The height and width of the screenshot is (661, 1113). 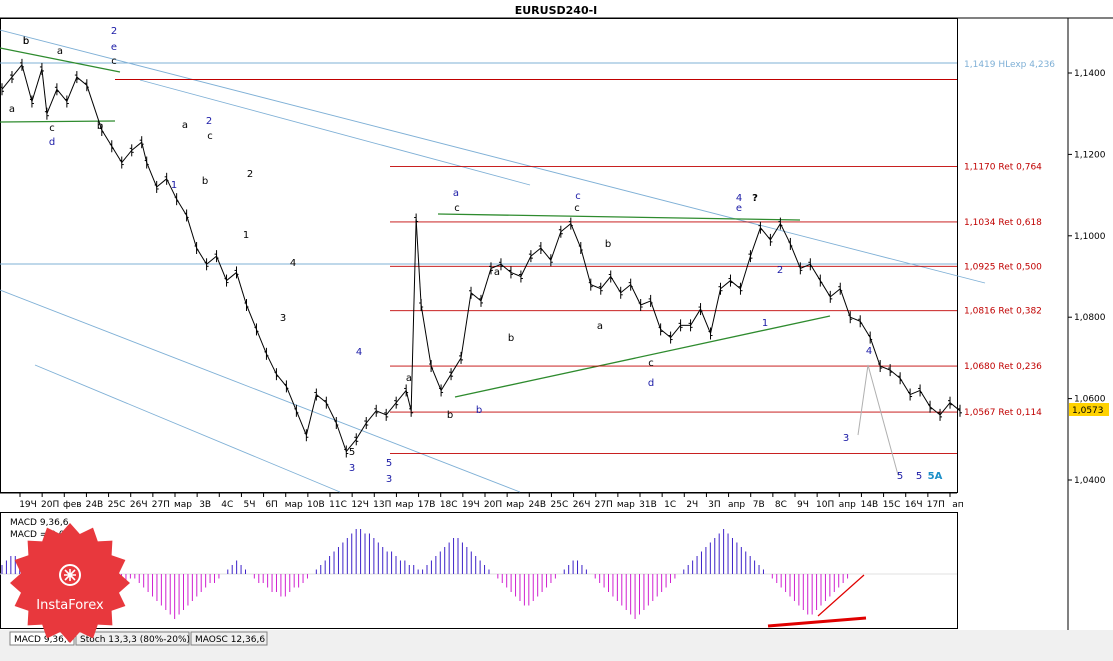 I want to click on x-tick-label: 20П, so click(x=50, y=505).